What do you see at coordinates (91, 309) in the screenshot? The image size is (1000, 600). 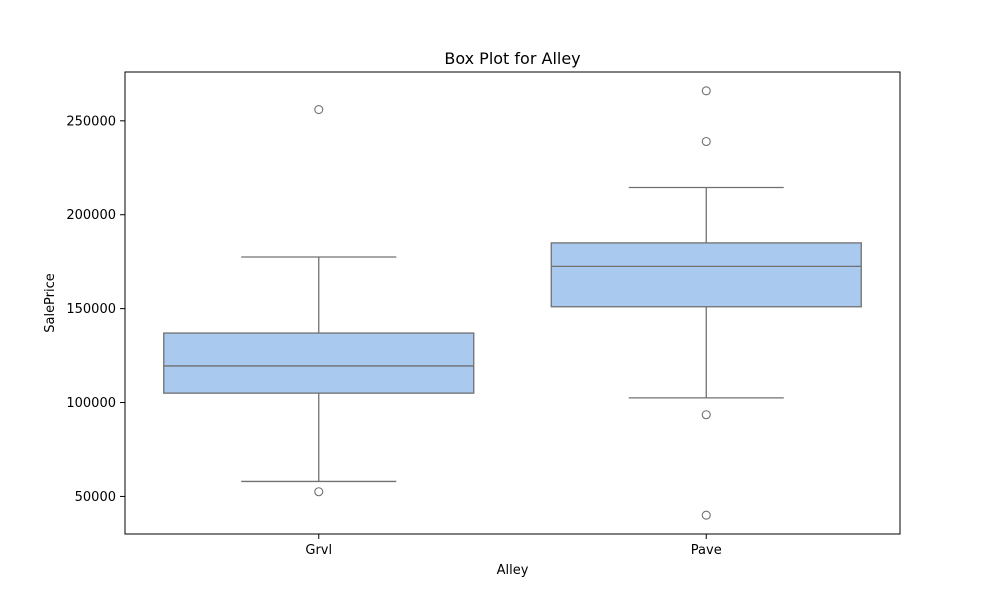 I see `y-tick-label: 150000` at bounding box center [91, 309].